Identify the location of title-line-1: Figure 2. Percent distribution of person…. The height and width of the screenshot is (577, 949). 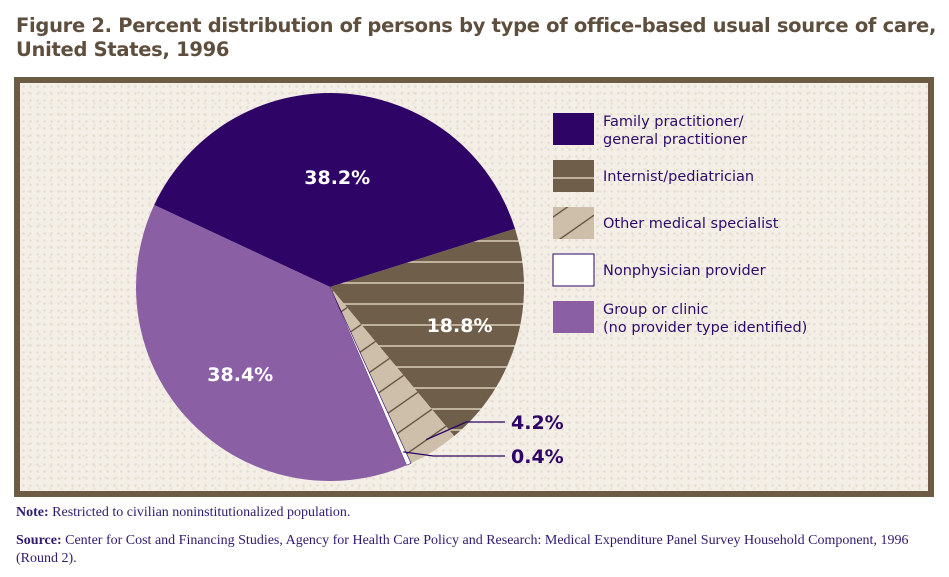
(476, 25).